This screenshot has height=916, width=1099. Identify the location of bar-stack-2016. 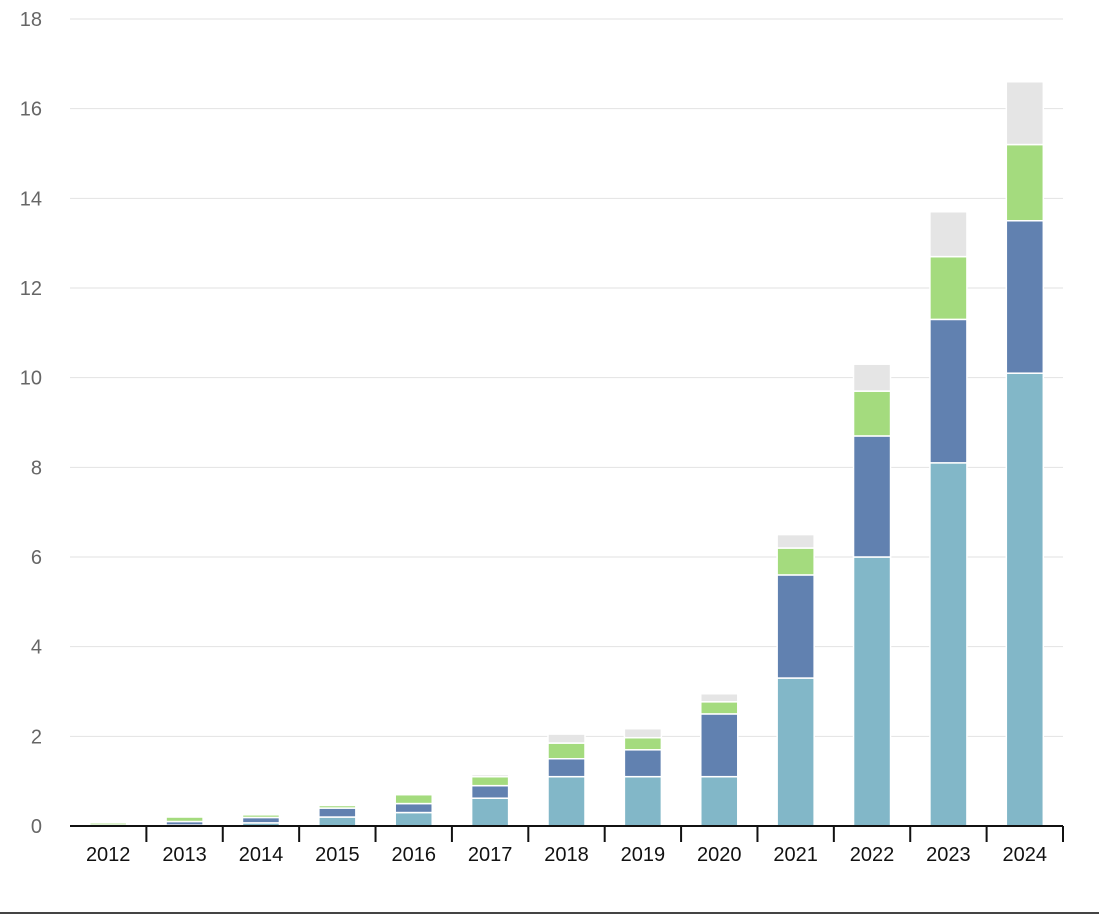
(413, 810).